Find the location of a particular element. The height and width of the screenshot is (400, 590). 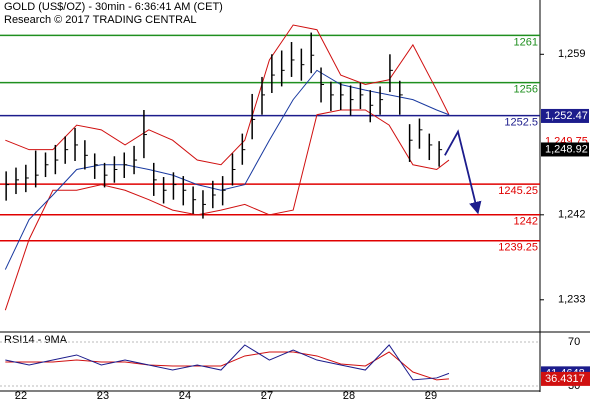

x-tick-label: 29 is located at coordinates (431, 395).